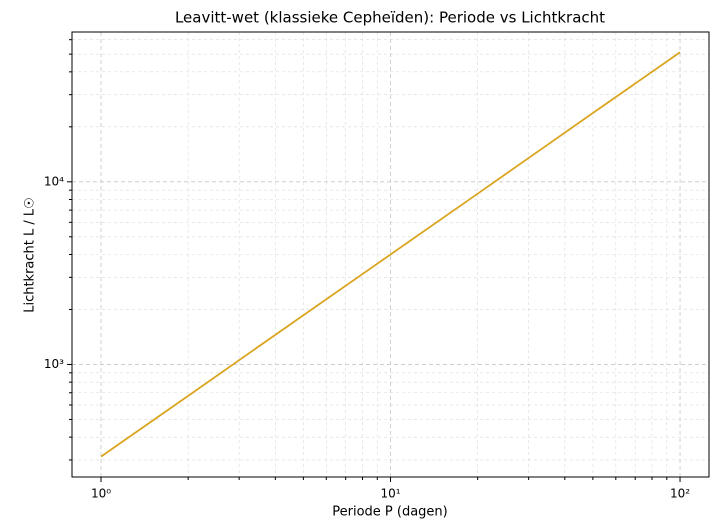 Image resolution: width=726 pixels, height=525 pixels. Describe the element at coordinates (54, 364) in the screenshot. I see `y-tick-label: 10³` at that location.